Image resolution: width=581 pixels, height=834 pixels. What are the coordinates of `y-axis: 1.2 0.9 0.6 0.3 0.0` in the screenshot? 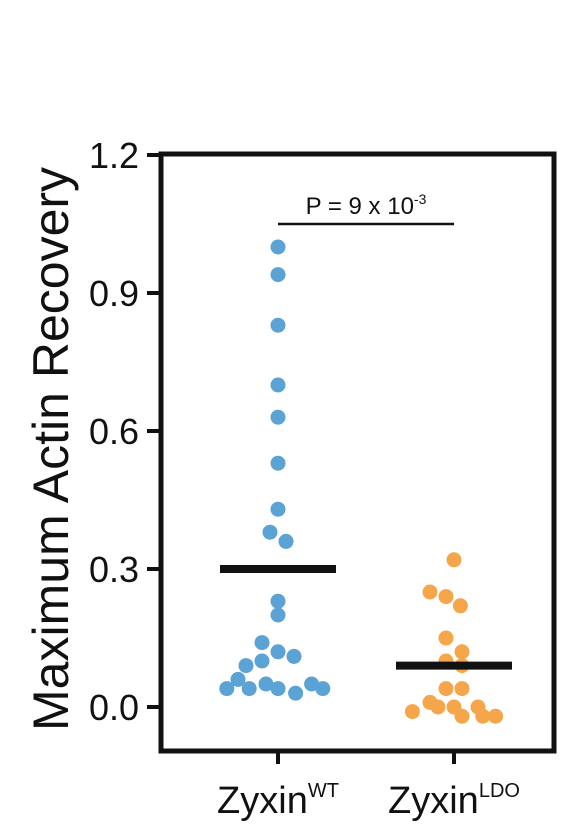 It's located at (125, 431).